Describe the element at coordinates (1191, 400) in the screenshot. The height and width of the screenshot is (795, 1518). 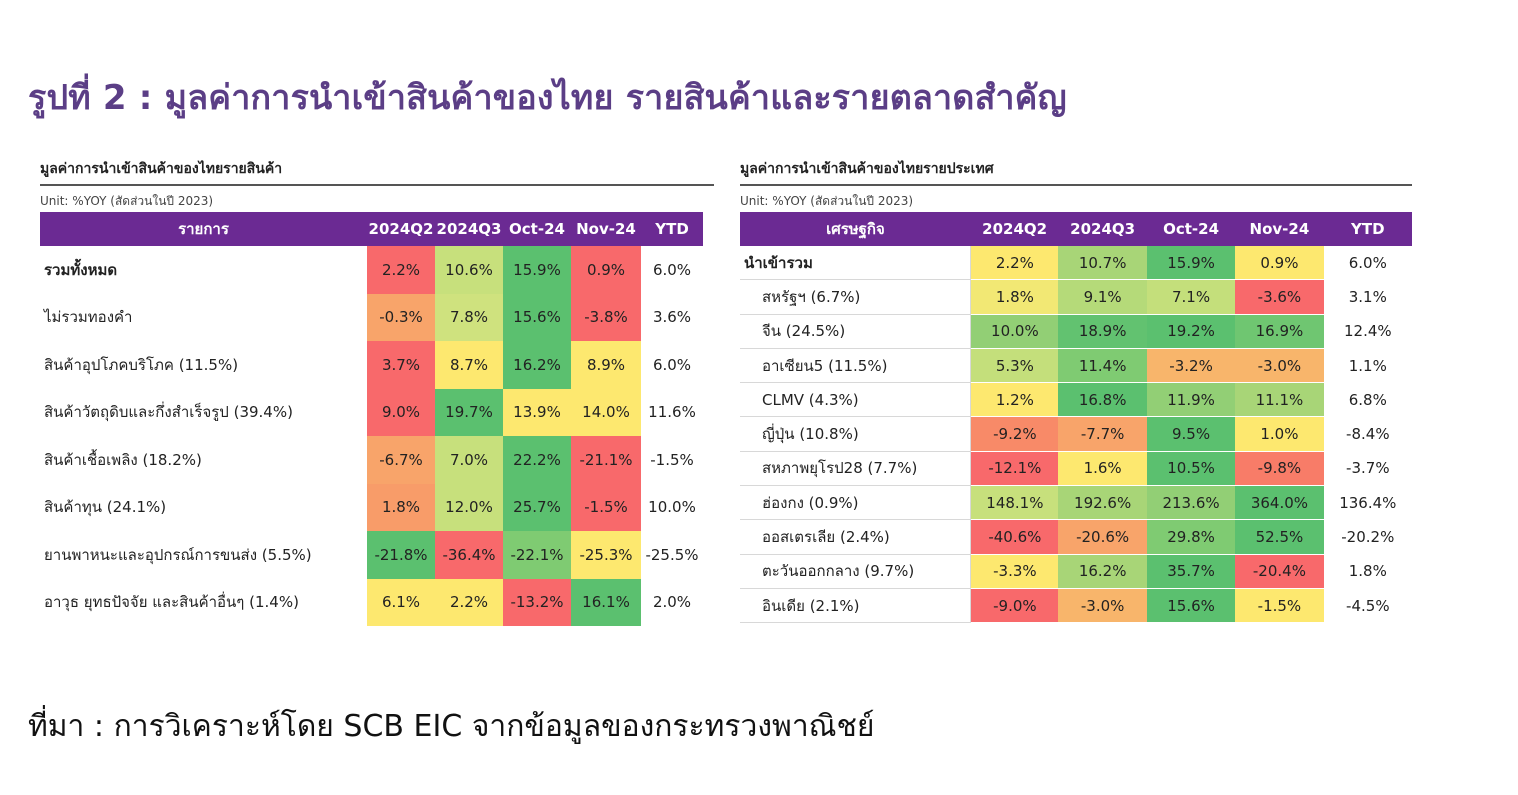
I see `heat-cell: 11.9%` at that location.